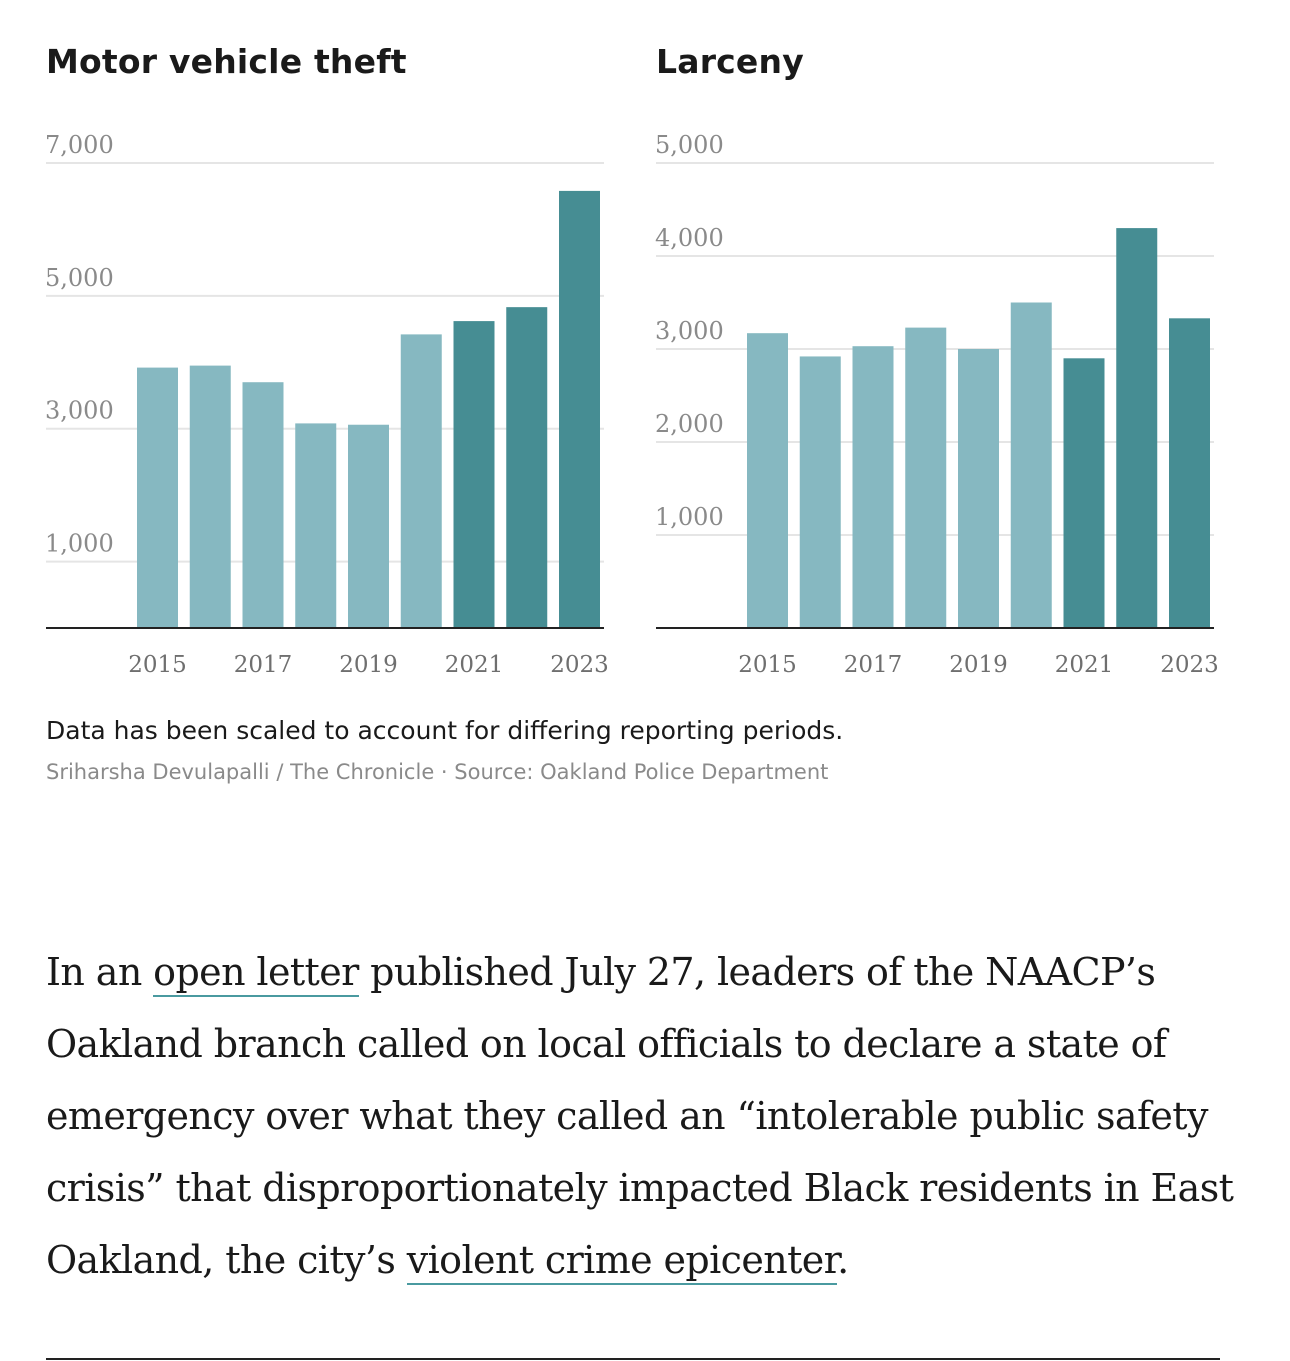 The image size is (1290, 1361). Describe the element at coordinates (689, 238) in the screenshot. I see `y-tick-label: 4,000` at that location.